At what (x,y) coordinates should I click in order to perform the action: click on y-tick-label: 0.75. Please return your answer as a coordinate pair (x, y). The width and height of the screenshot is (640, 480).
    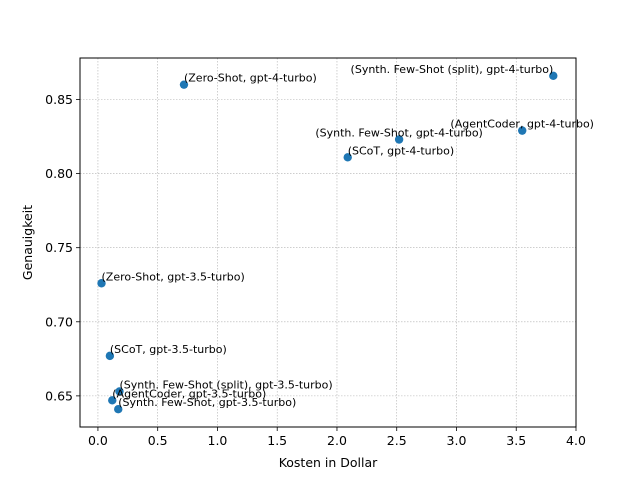
    Looking at the image, I should click on (59, 247).